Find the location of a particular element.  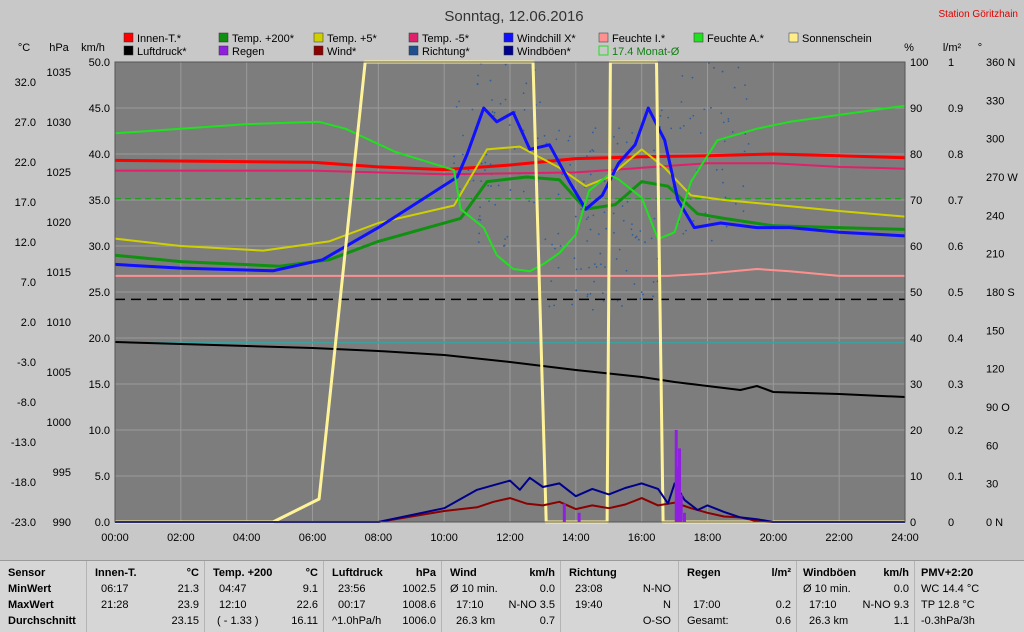

pressure-tick-label: 1015 is located at coordinates (59, 273).